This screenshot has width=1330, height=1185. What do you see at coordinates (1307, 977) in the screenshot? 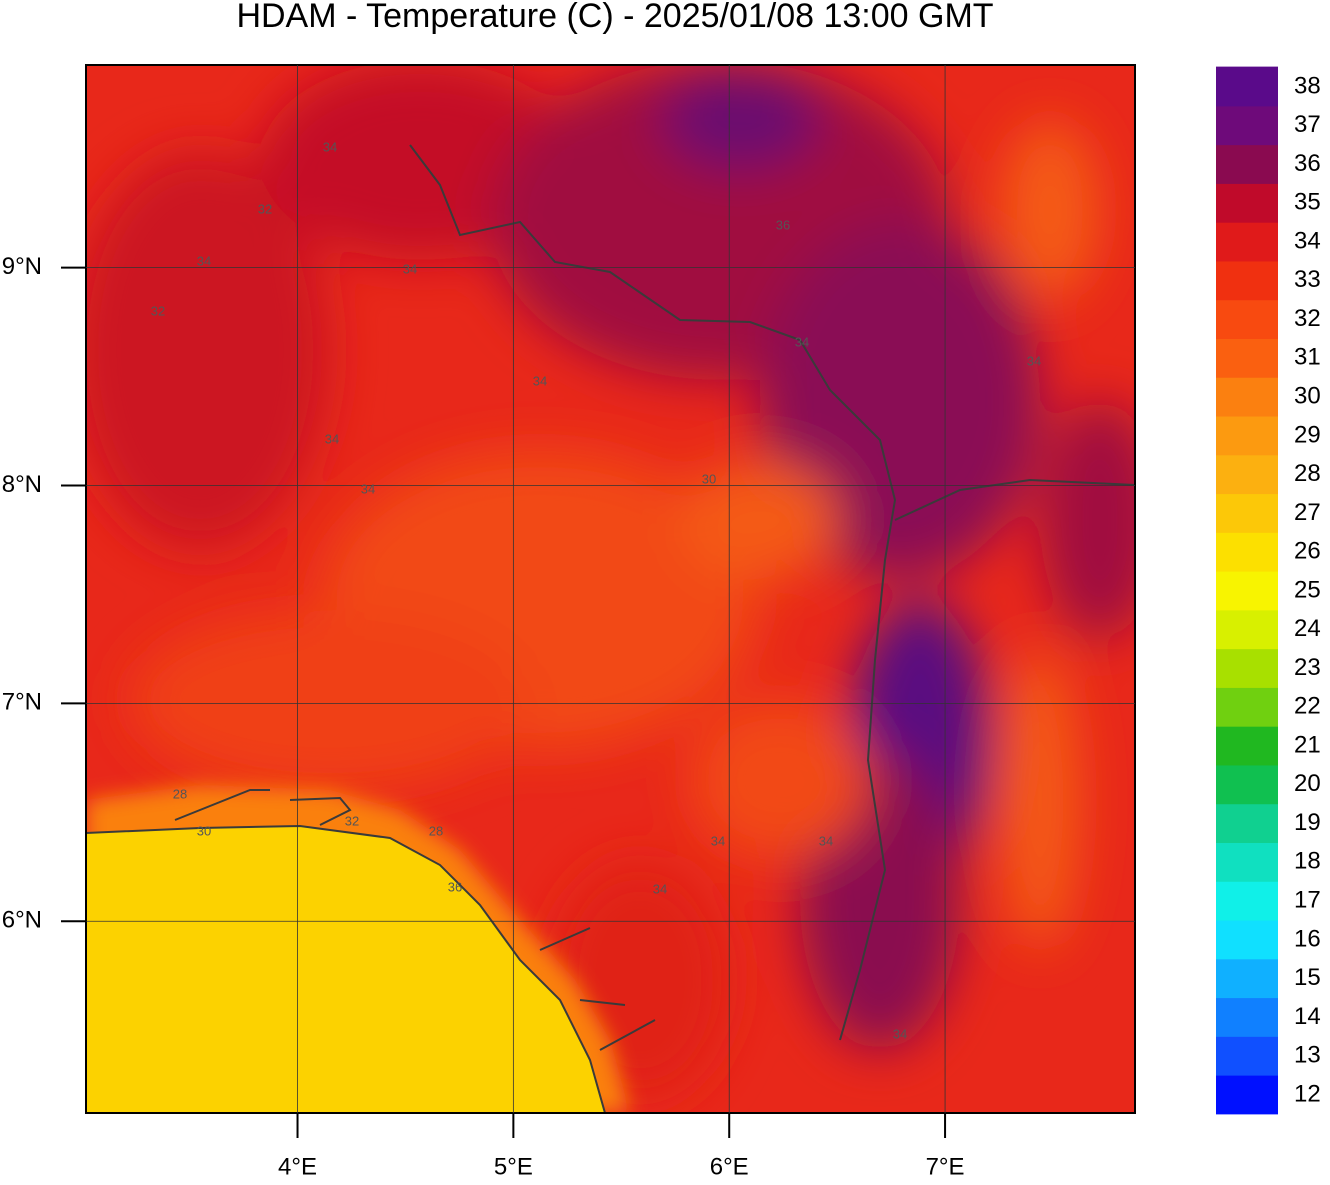
I see `colorbar-label: 15` at bounding box center [1307, 977].